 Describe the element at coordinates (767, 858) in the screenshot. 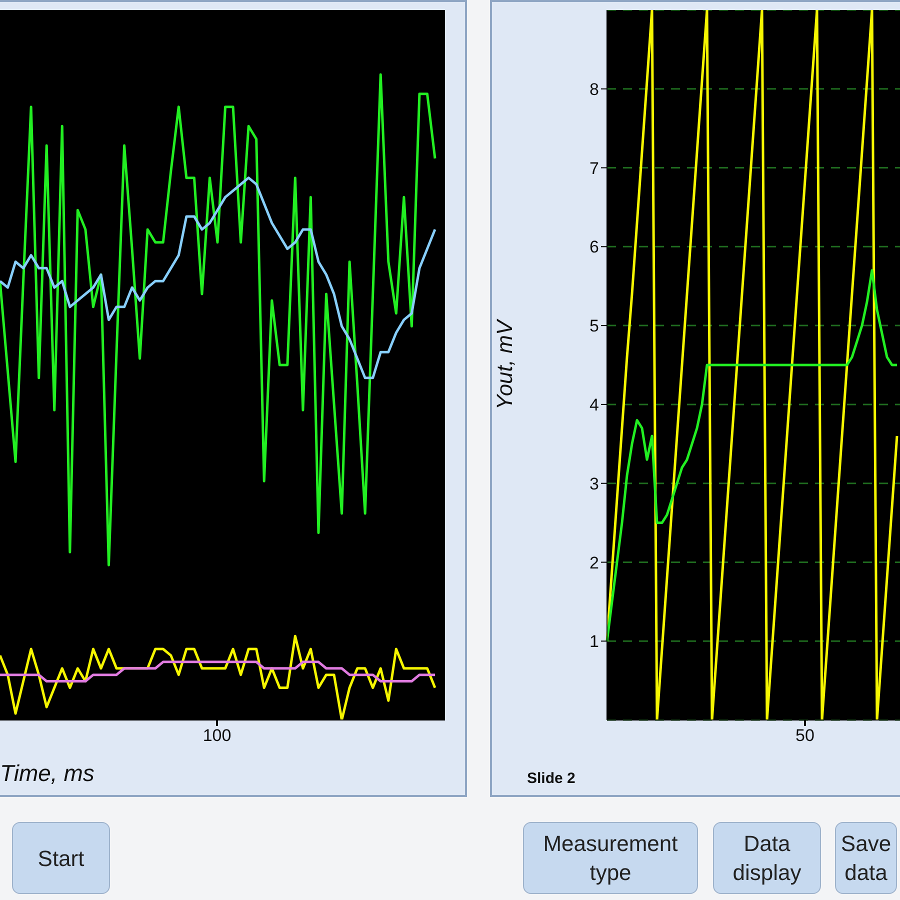

I see `button: Data display` at that location.